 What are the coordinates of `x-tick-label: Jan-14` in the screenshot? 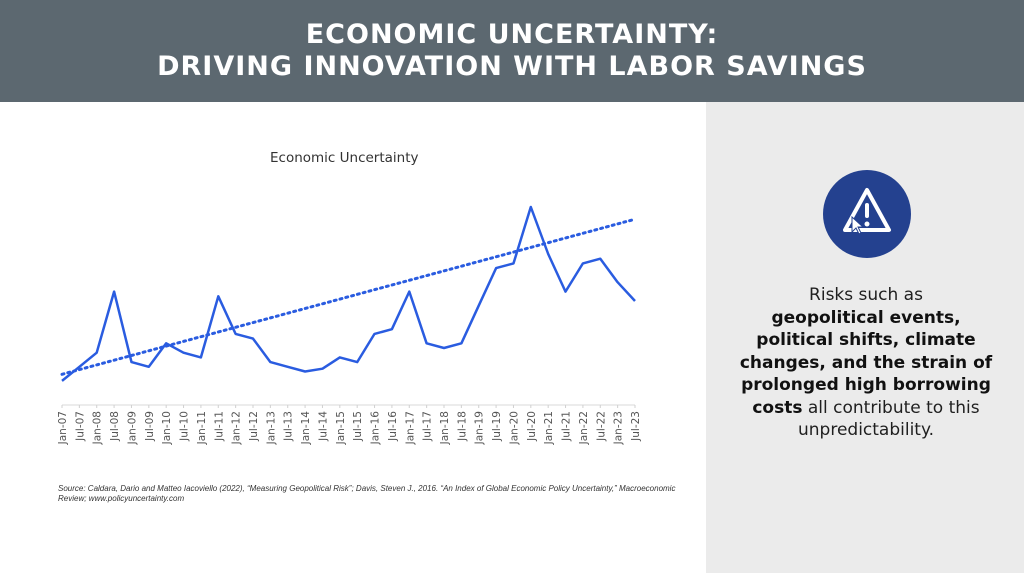 It's located at (306, 428).